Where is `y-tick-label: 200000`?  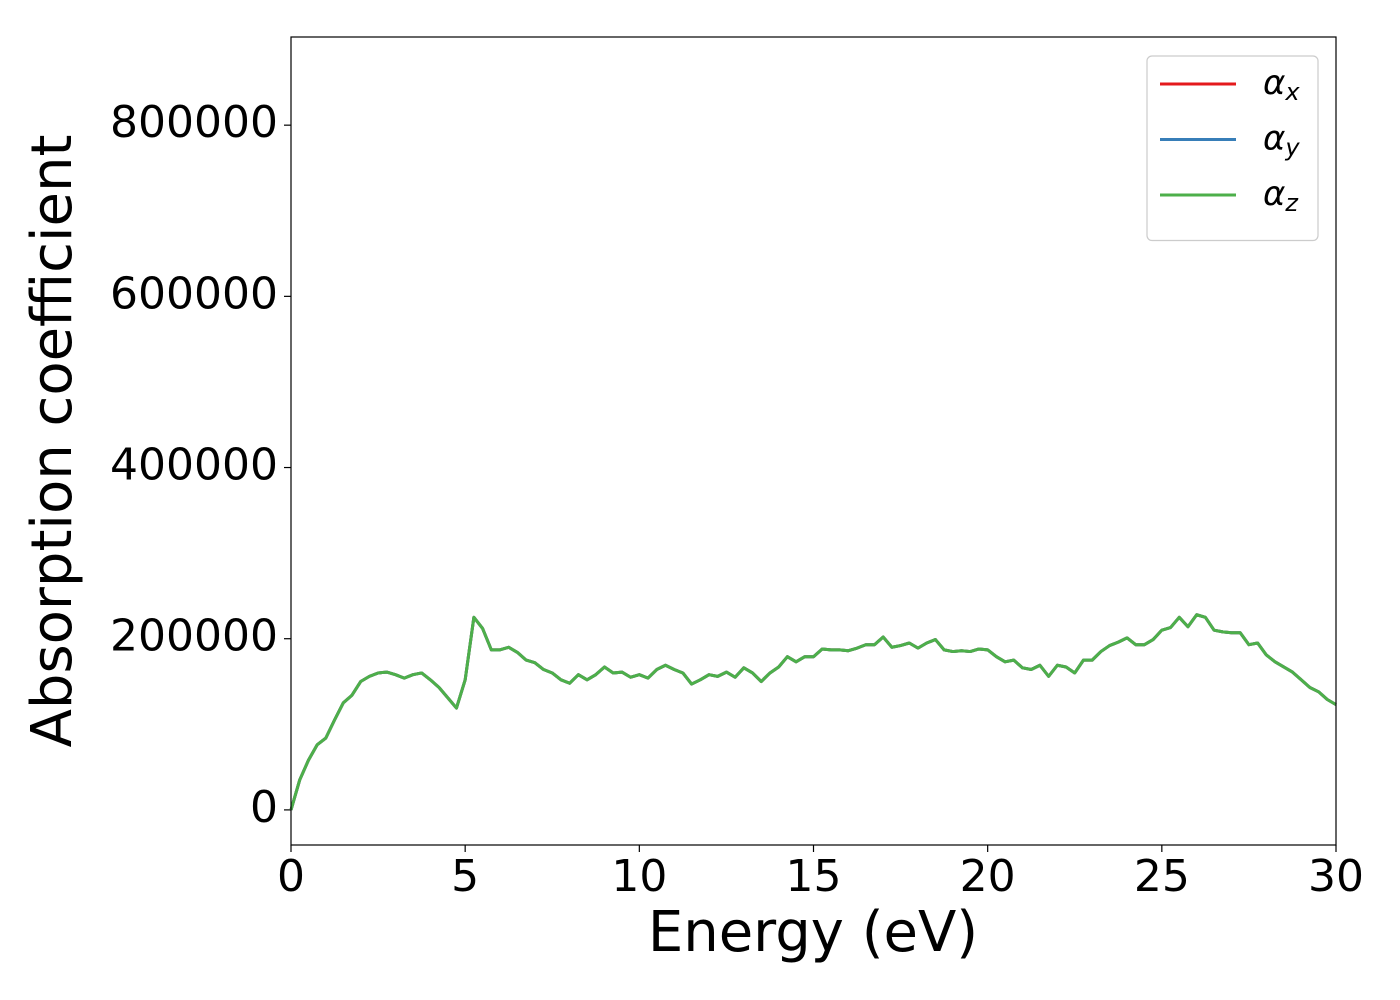 y-tick-label: 200000 is located at coordinates (194, 636).